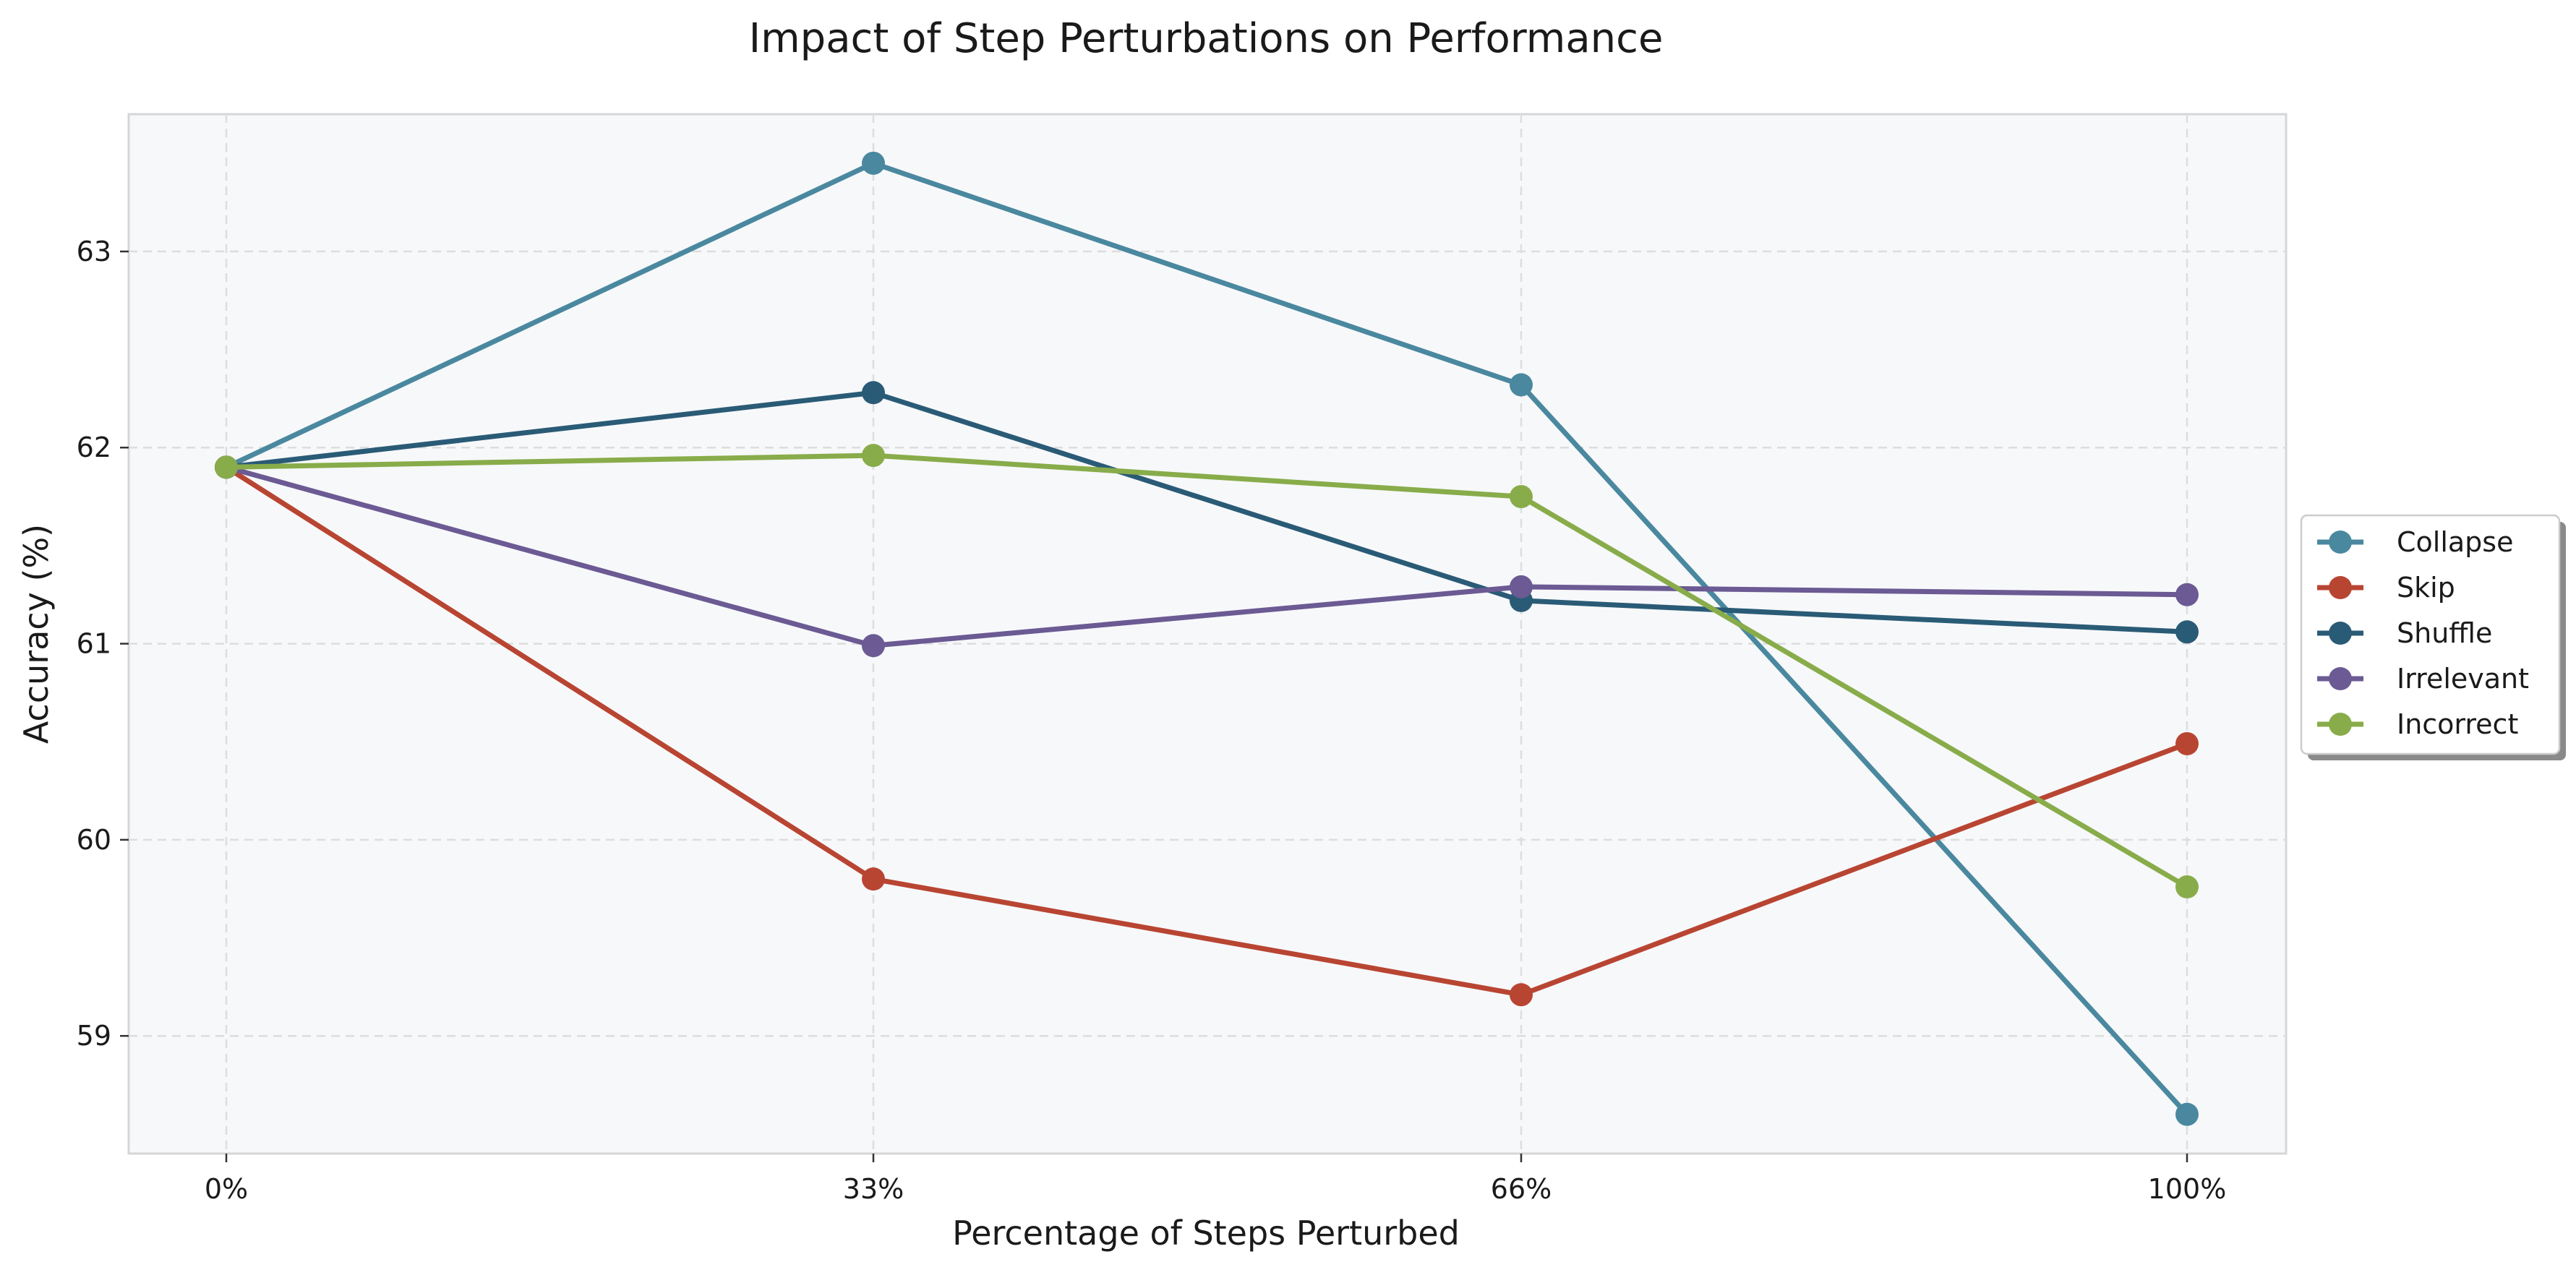 This screenshot has height=1275, width=2576. Describe the element at coordinates (2458, 724) in the screenshot. I see `legend-label: Incorrect` at that location.